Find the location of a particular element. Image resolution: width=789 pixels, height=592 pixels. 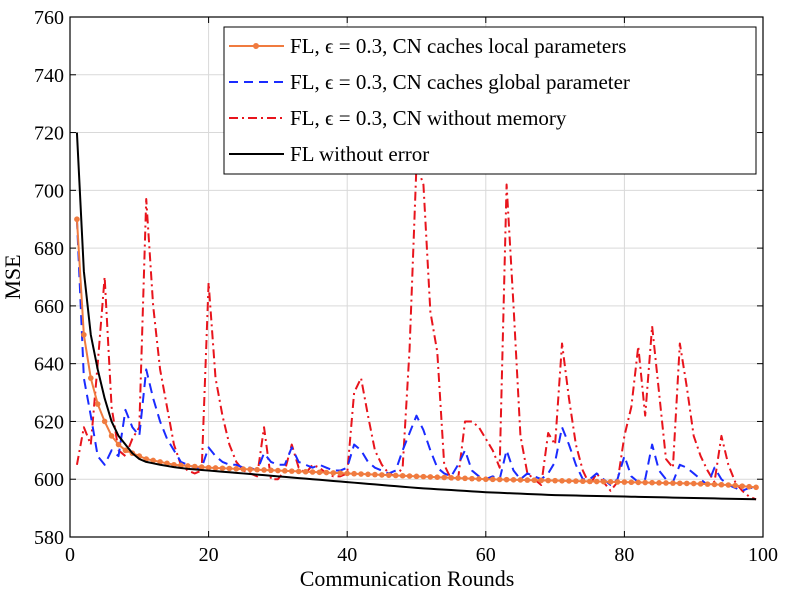

y-tick-label: 740 is located at coordinates (49, 76).